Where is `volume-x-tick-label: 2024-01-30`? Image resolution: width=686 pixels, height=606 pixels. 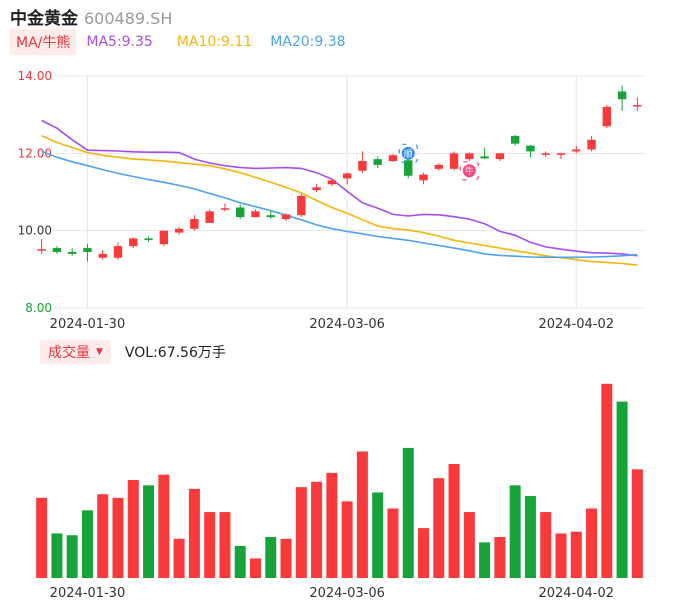 volume-x-tick-label: 2024-01-30 is located at coordinates (88, 593).